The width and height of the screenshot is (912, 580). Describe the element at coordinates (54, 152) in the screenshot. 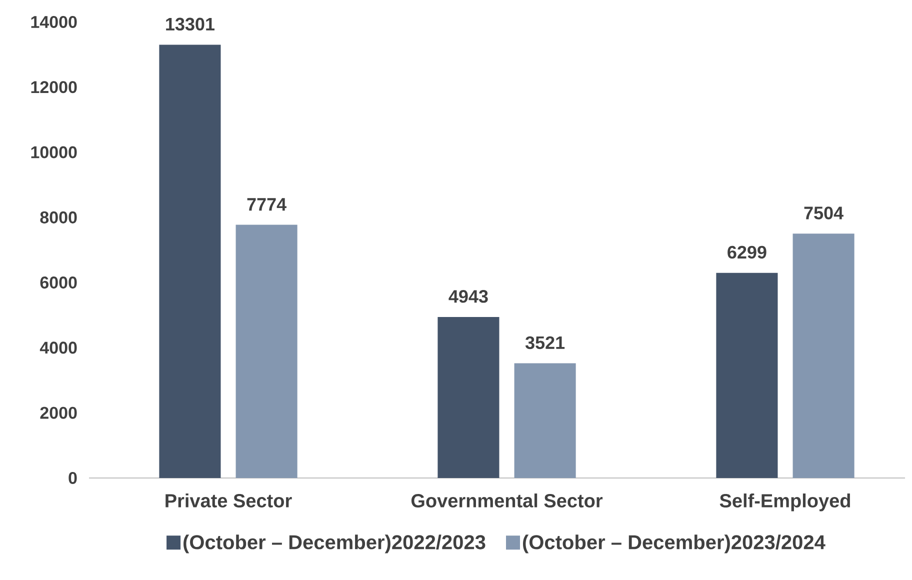

I see `y-tick-label: 10000` at that location.